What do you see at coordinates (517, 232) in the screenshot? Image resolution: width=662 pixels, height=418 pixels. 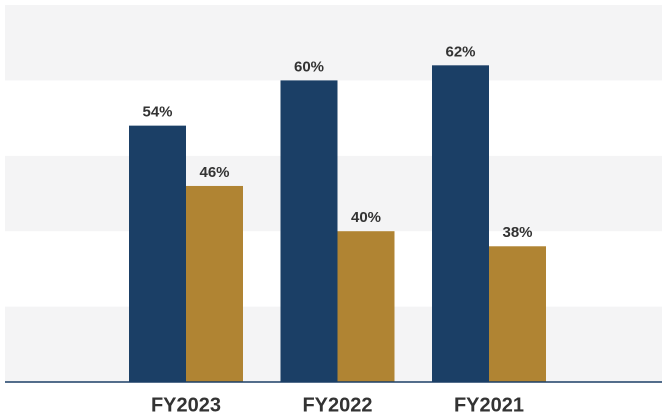 I see `data-label: 38%` at bounding box center [517, 232].